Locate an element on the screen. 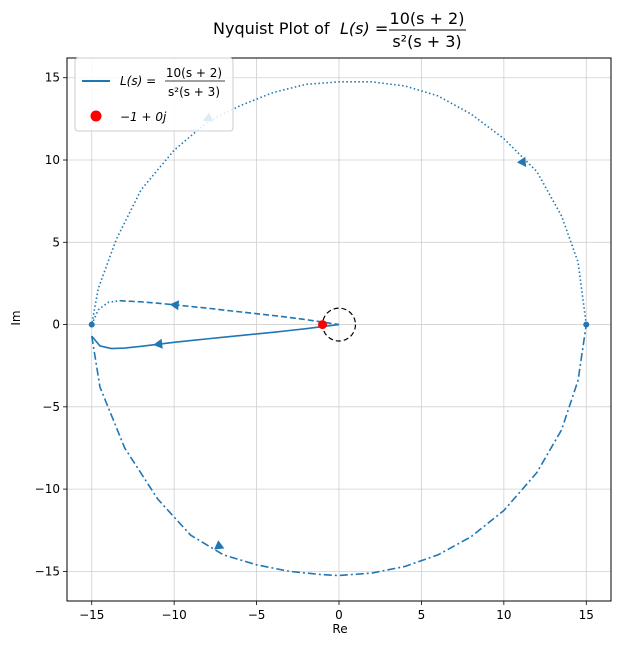  y-tick-label: −10 is located at coordinates (47, 489).